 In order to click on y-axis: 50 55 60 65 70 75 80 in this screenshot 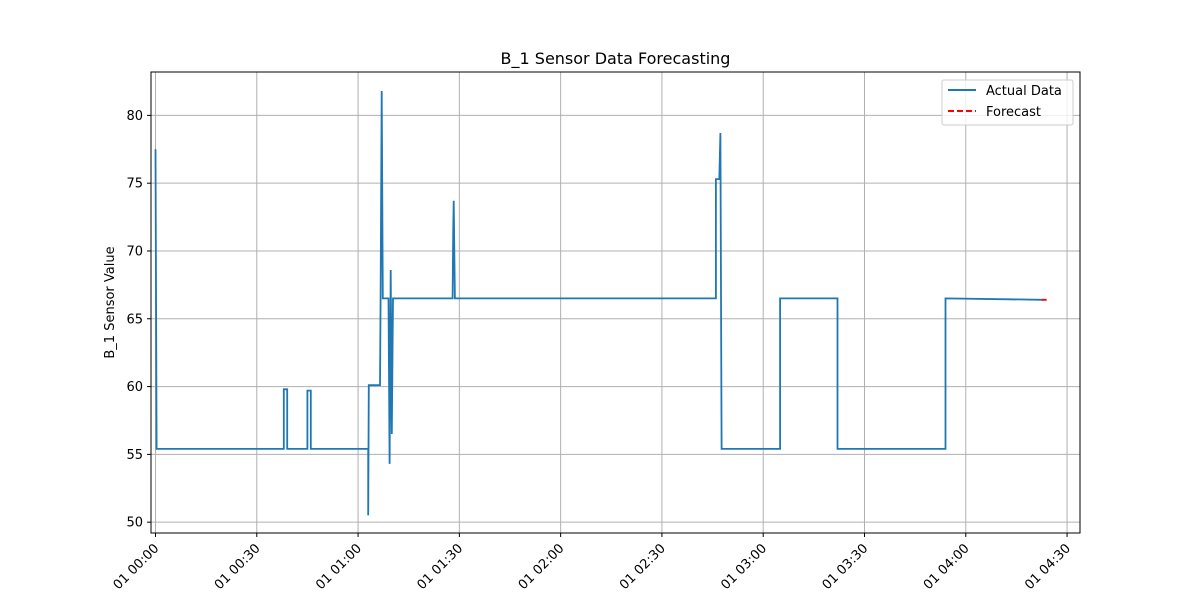, I will do `click(138, 320)`.